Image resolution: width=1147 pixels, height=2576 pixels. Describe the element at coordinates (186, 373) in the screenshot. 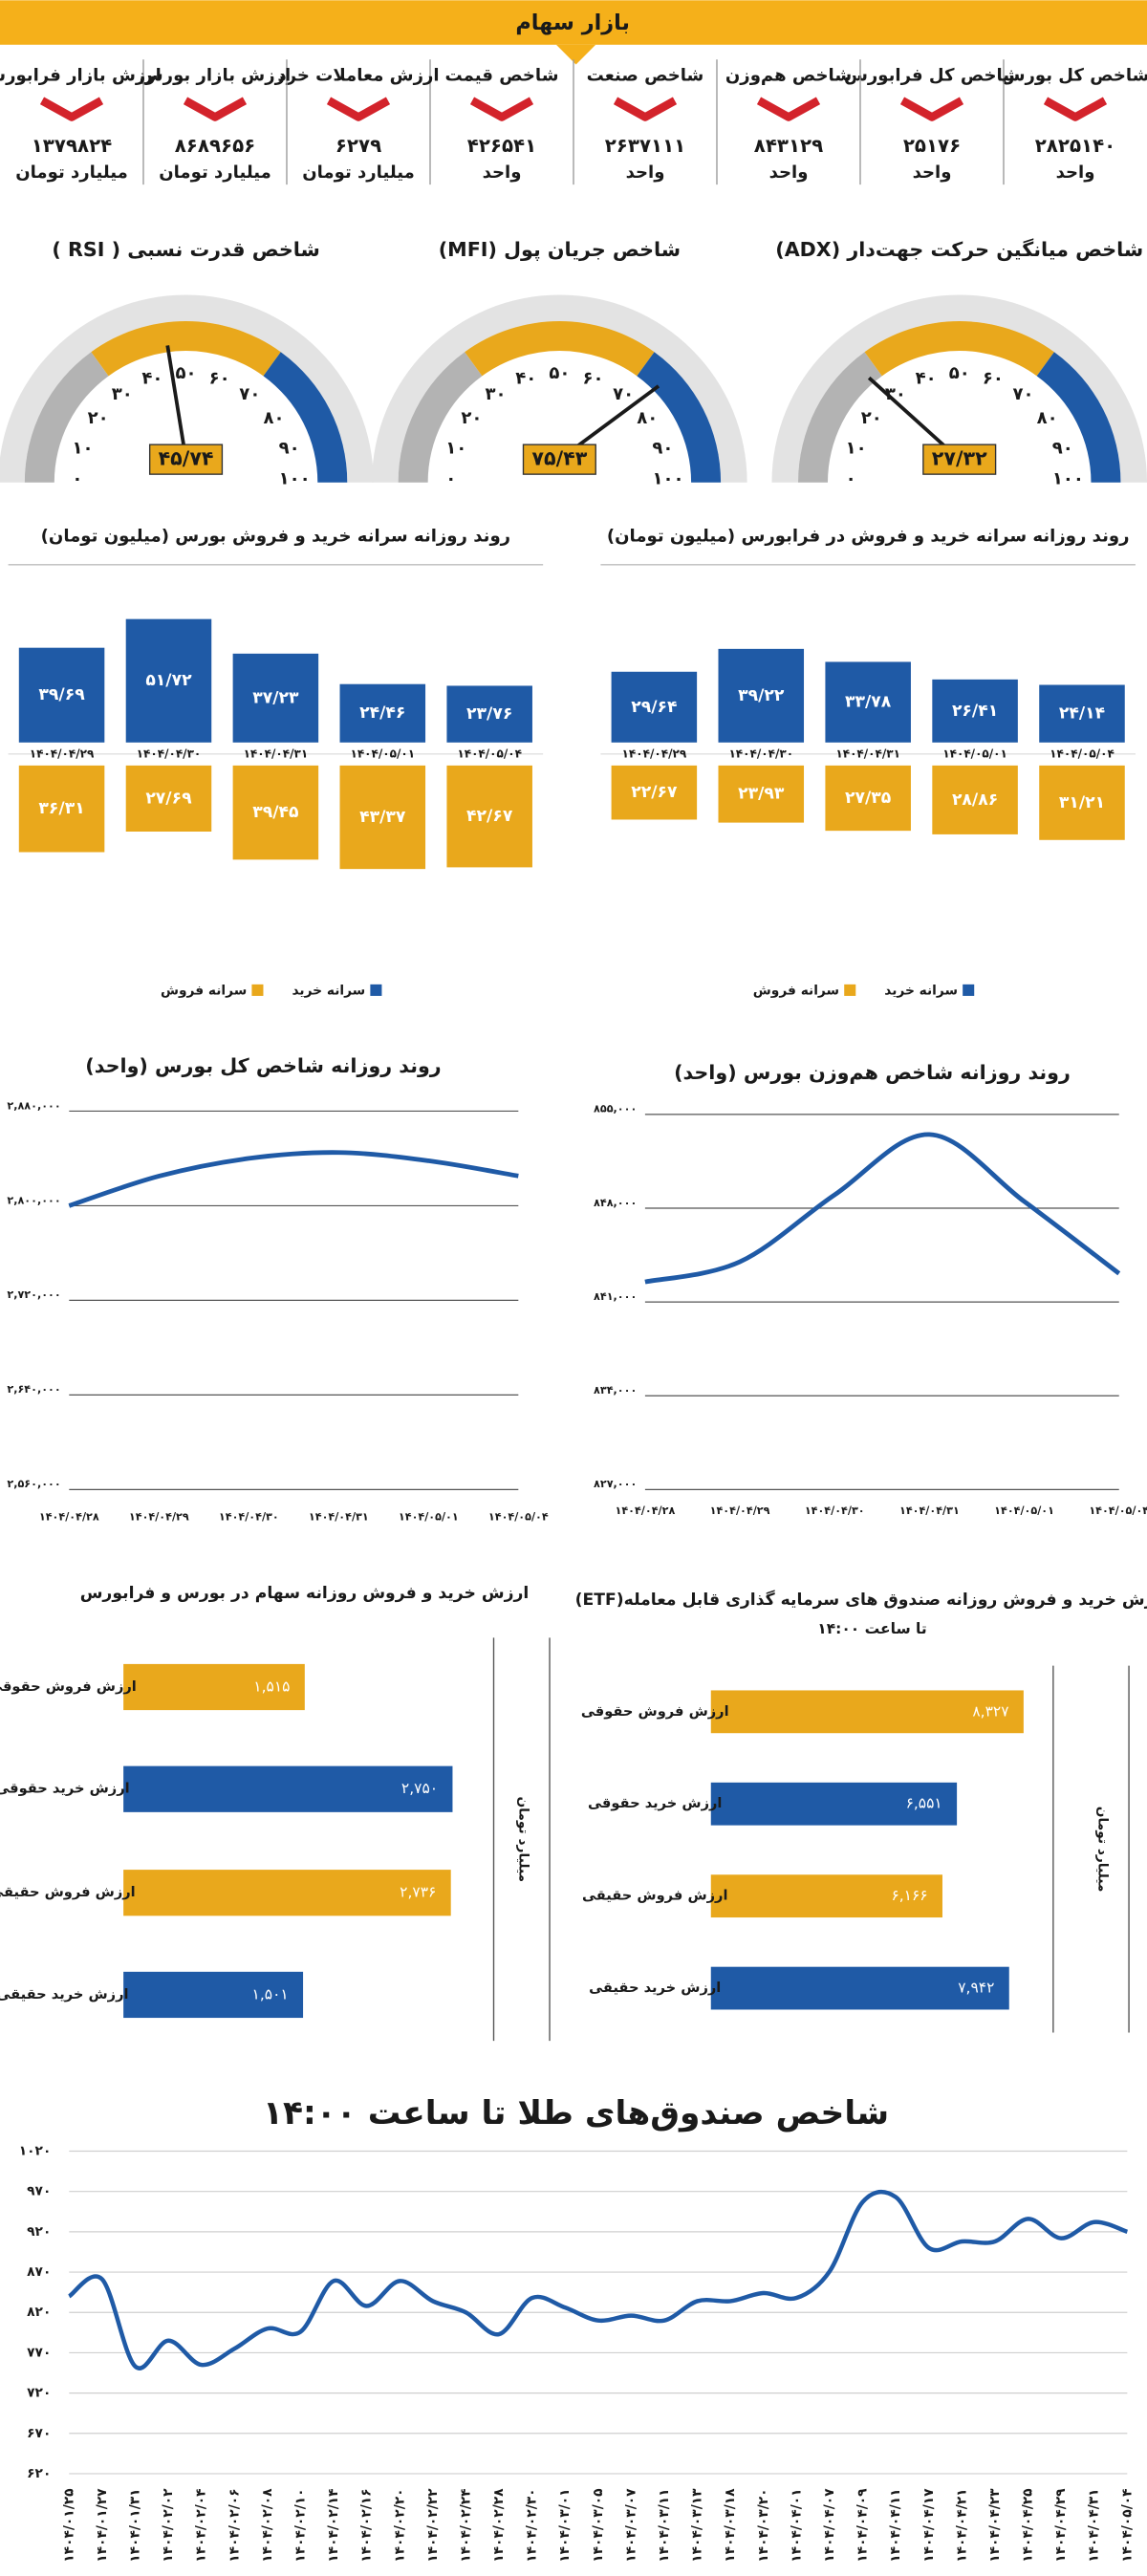

I see `gauge-tick-label: ۵۰` at that location.